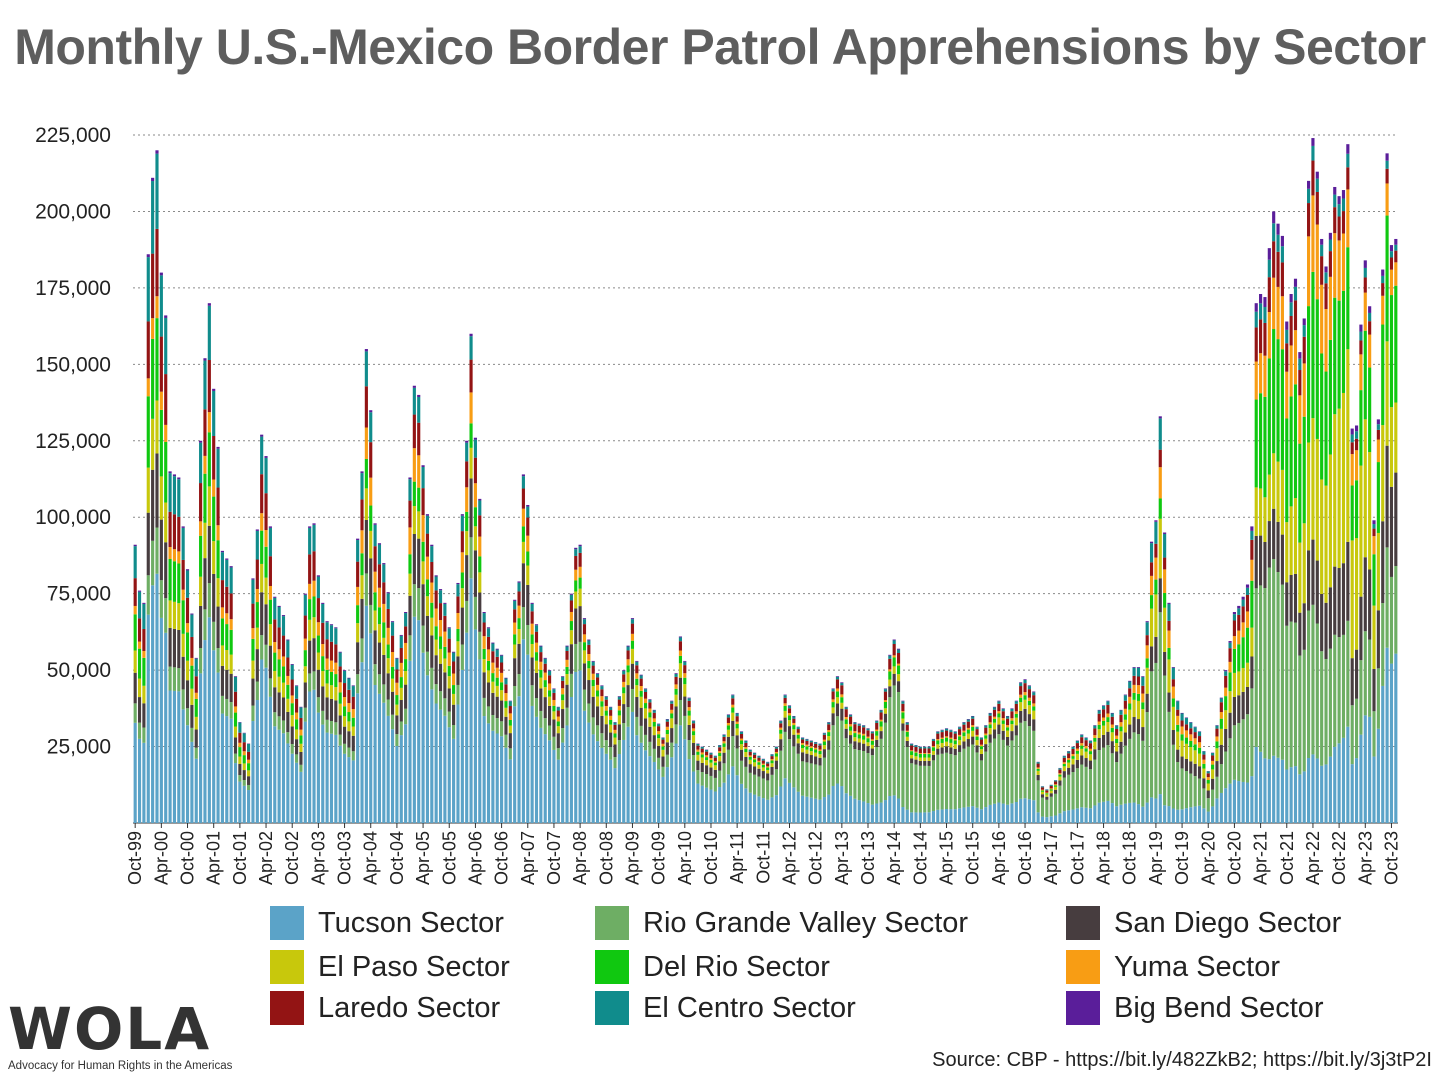 This screenshot has height=1080, width=1440. What do you see at coordinates (1130, 858) in the screenshot?
I see `x-tick-label: Oct-18` at bounding box center [1130, 858].